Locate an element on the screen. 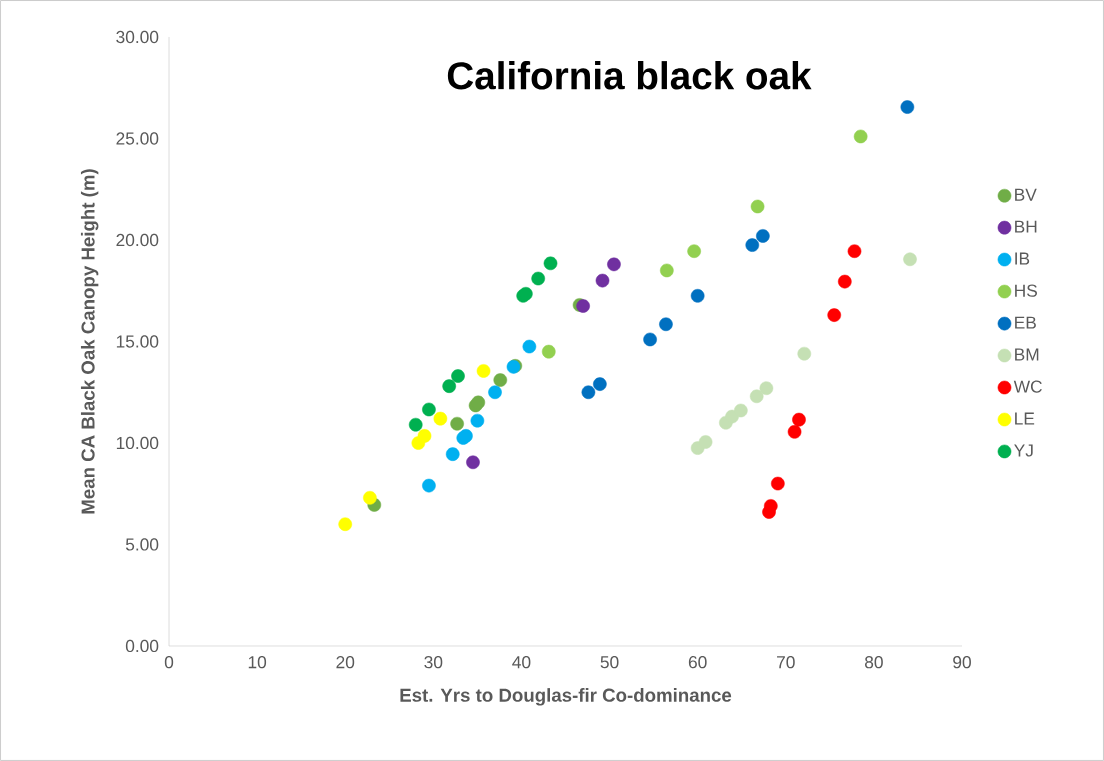 Image resolution: width=1104 pixels, height=761 pixels. legend-label: EB is located at coordinates (1025, 322).